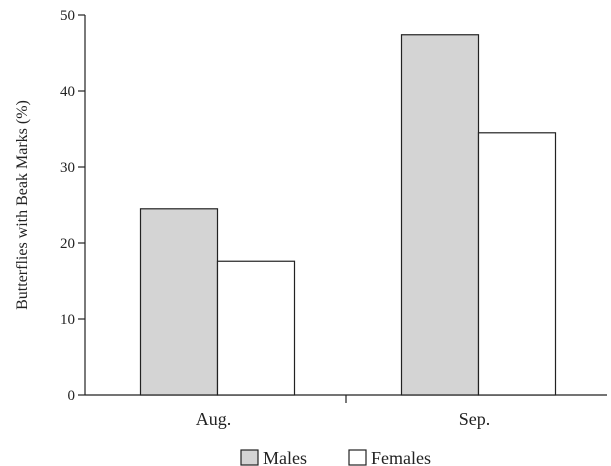 This screenshot has width=611, height=466. Describe the element at coordinates (67, 92) in the screenshot. I see `y-tick-label: 40` at that location.